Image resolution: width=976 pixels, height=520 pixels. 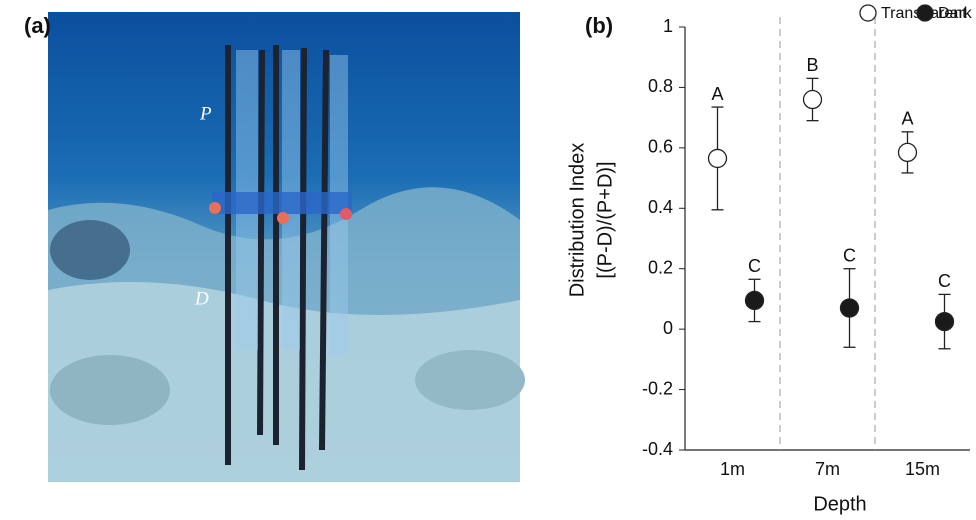 I want to click on y-tick-label: 0.6, so click(x=660, y=147).